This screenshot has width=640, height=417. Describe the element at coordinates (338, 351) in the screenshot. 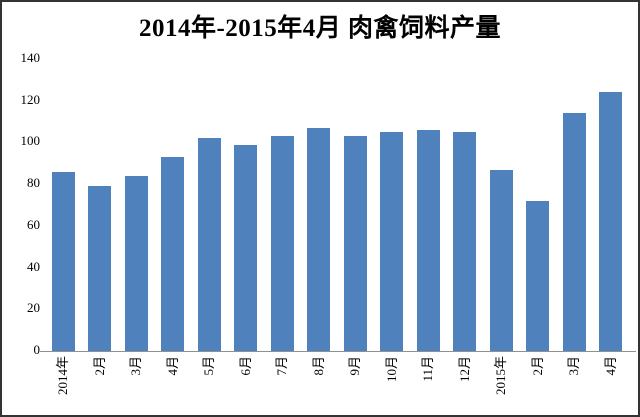

I see `x-axis-line` at that location.